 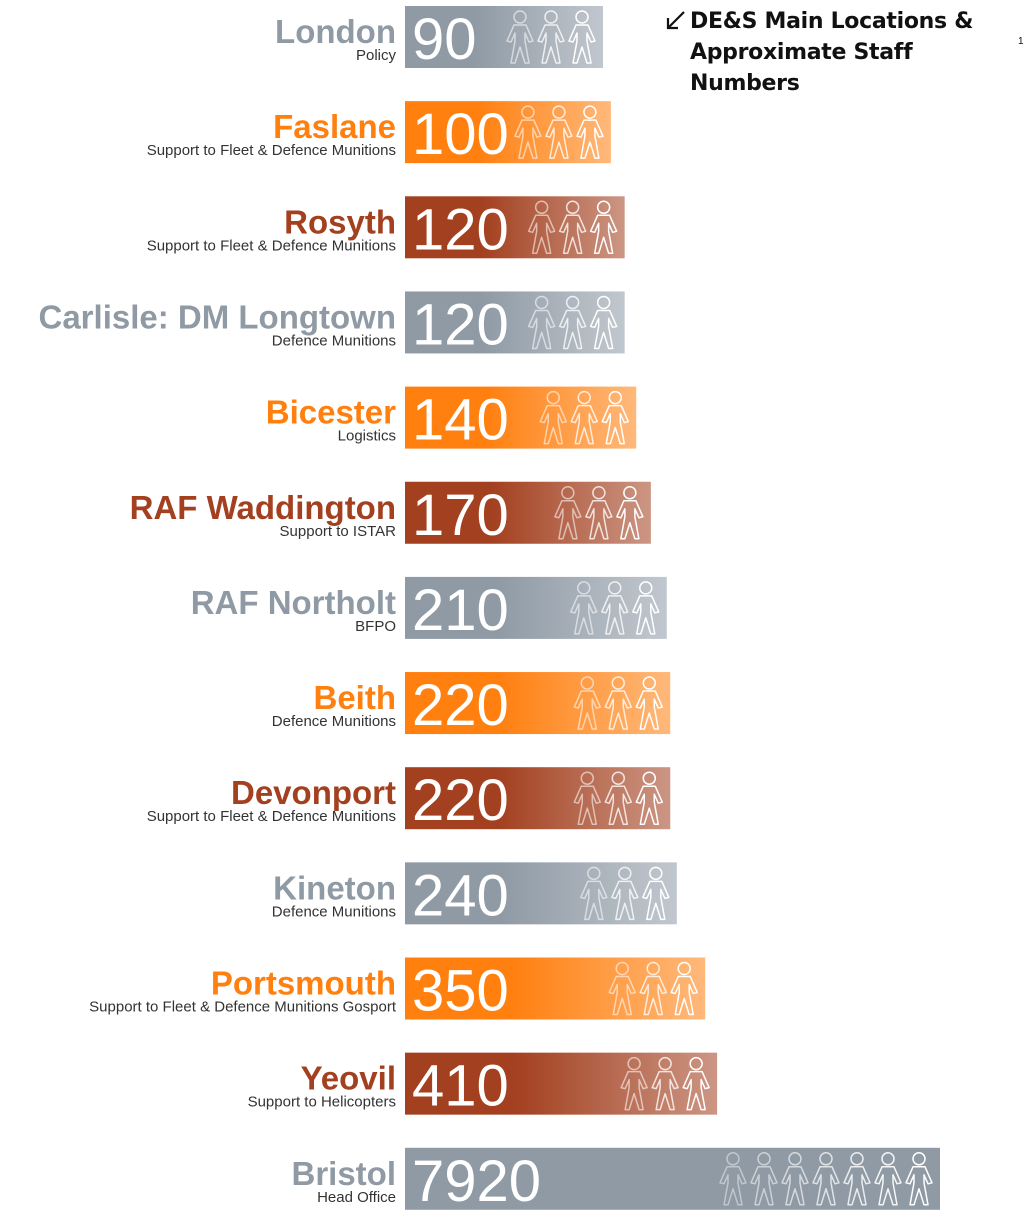 What do you see at coordinates (444, 39) in the screenshot?
I see `value-label: 90` at bounding box center [444, 39].